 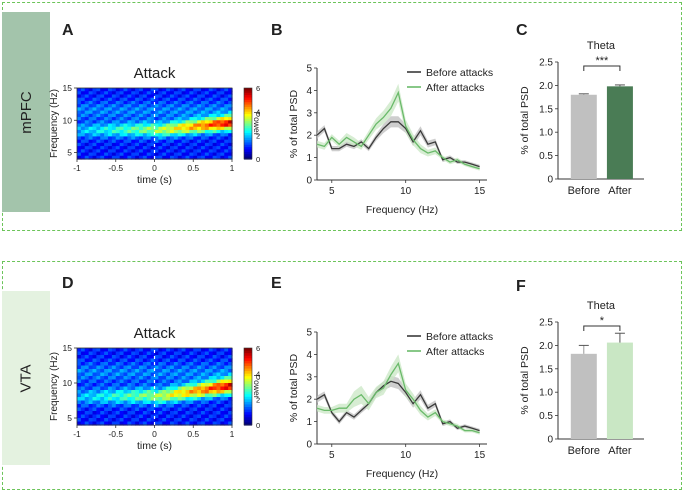 What do you see at coordinates (546, 393) in the screenshot?
I see `vta-bar-ytick-label: 1.0` at bounding box center [546, 393].